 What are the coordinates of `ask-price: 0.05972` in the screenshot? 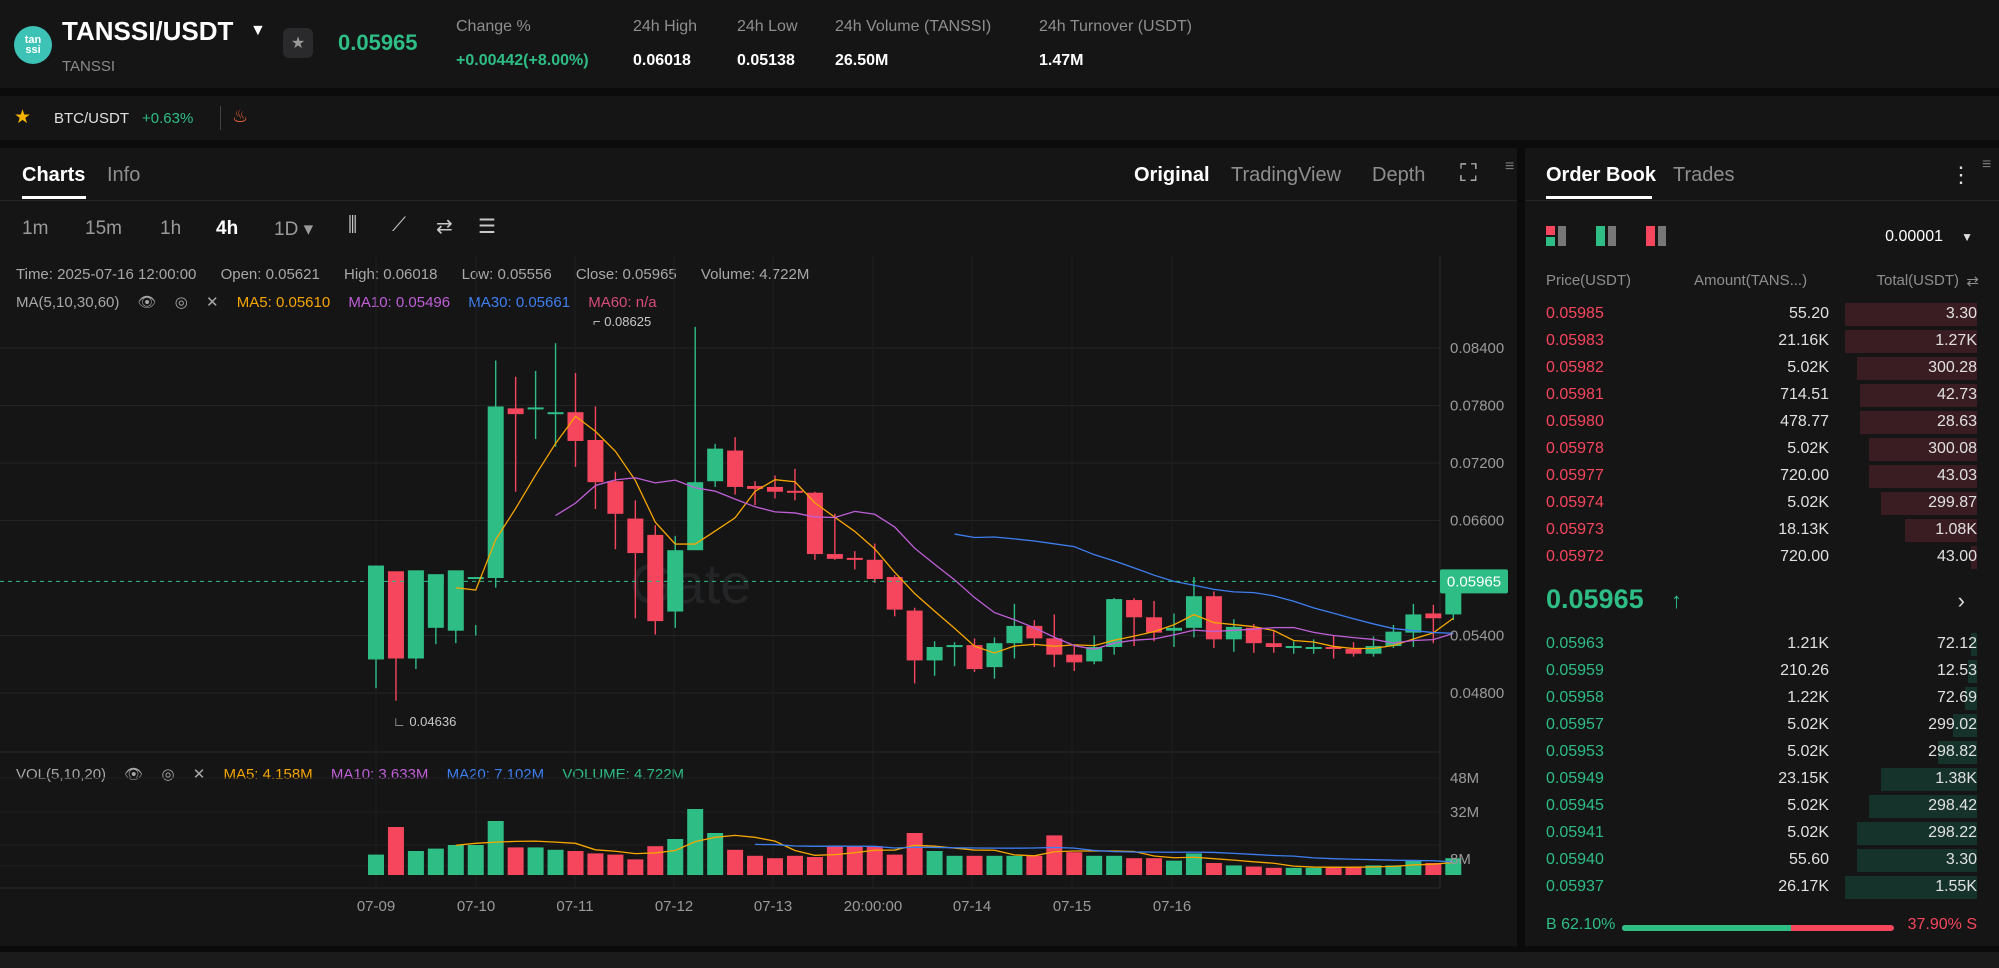 It's located at (1575, 556).